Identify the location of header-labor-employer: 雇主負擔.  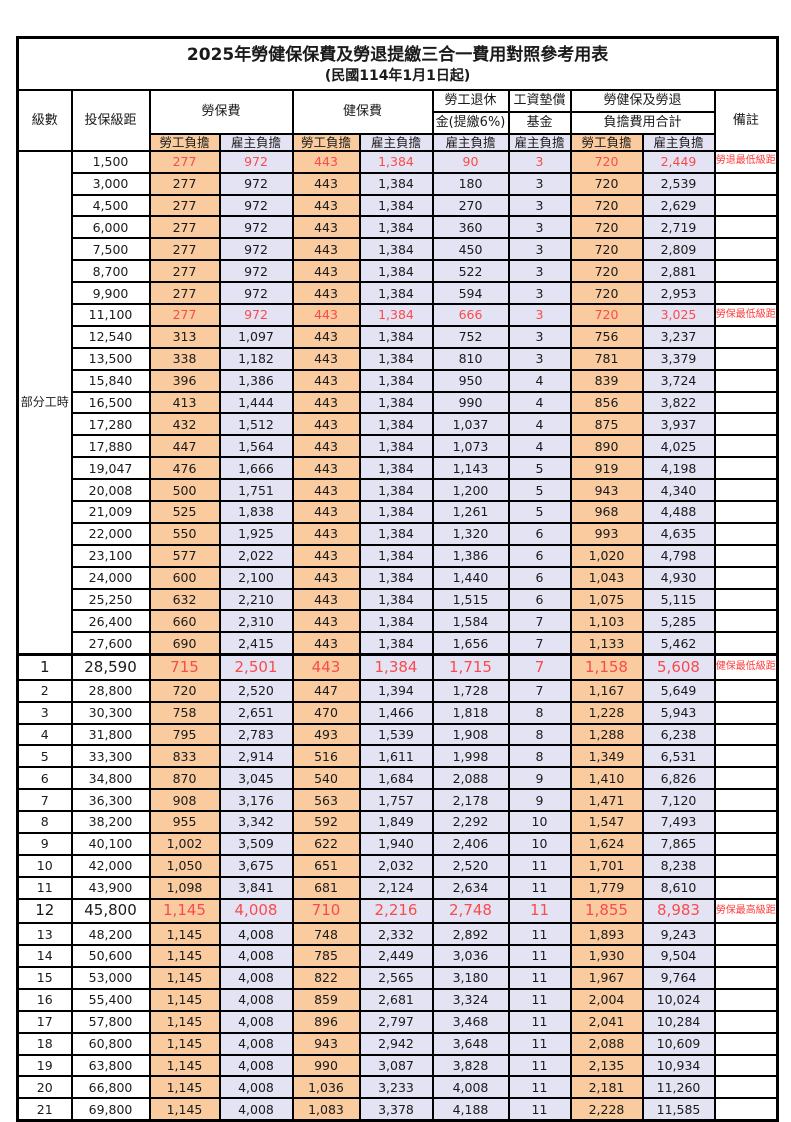
(256, 142).